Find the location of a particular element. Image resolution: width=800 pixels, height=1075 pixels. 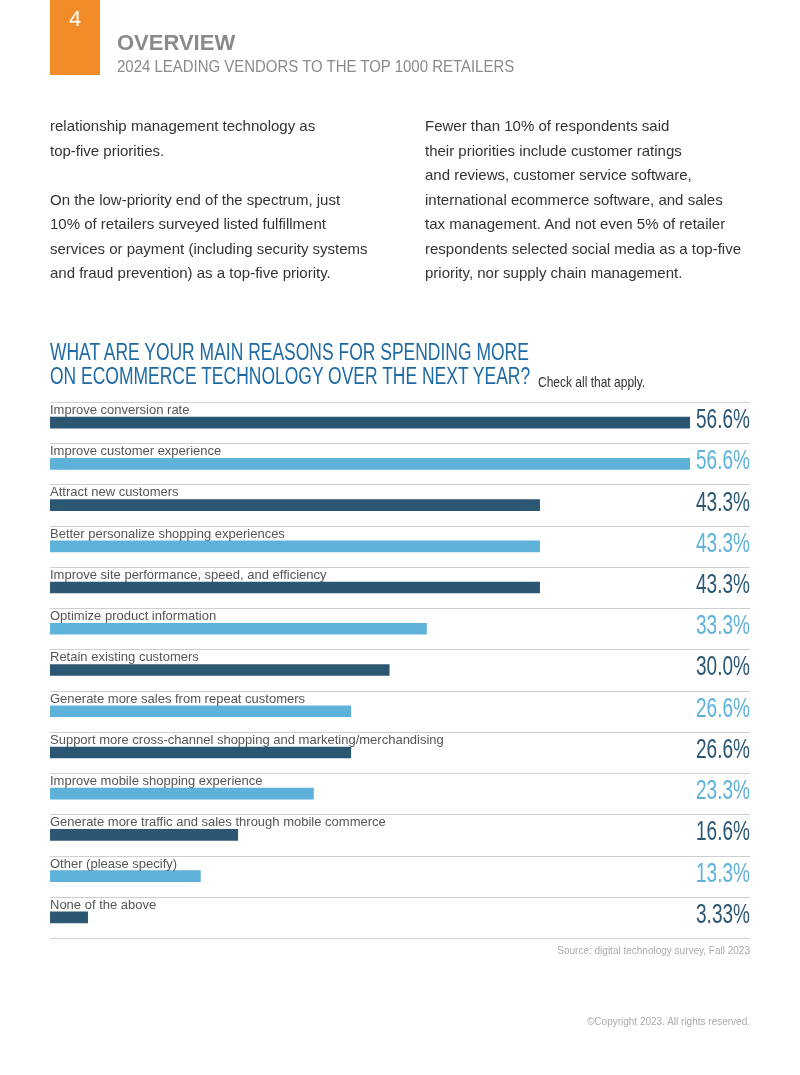

data-label: 30.0% is located at coordinates (723, 666).